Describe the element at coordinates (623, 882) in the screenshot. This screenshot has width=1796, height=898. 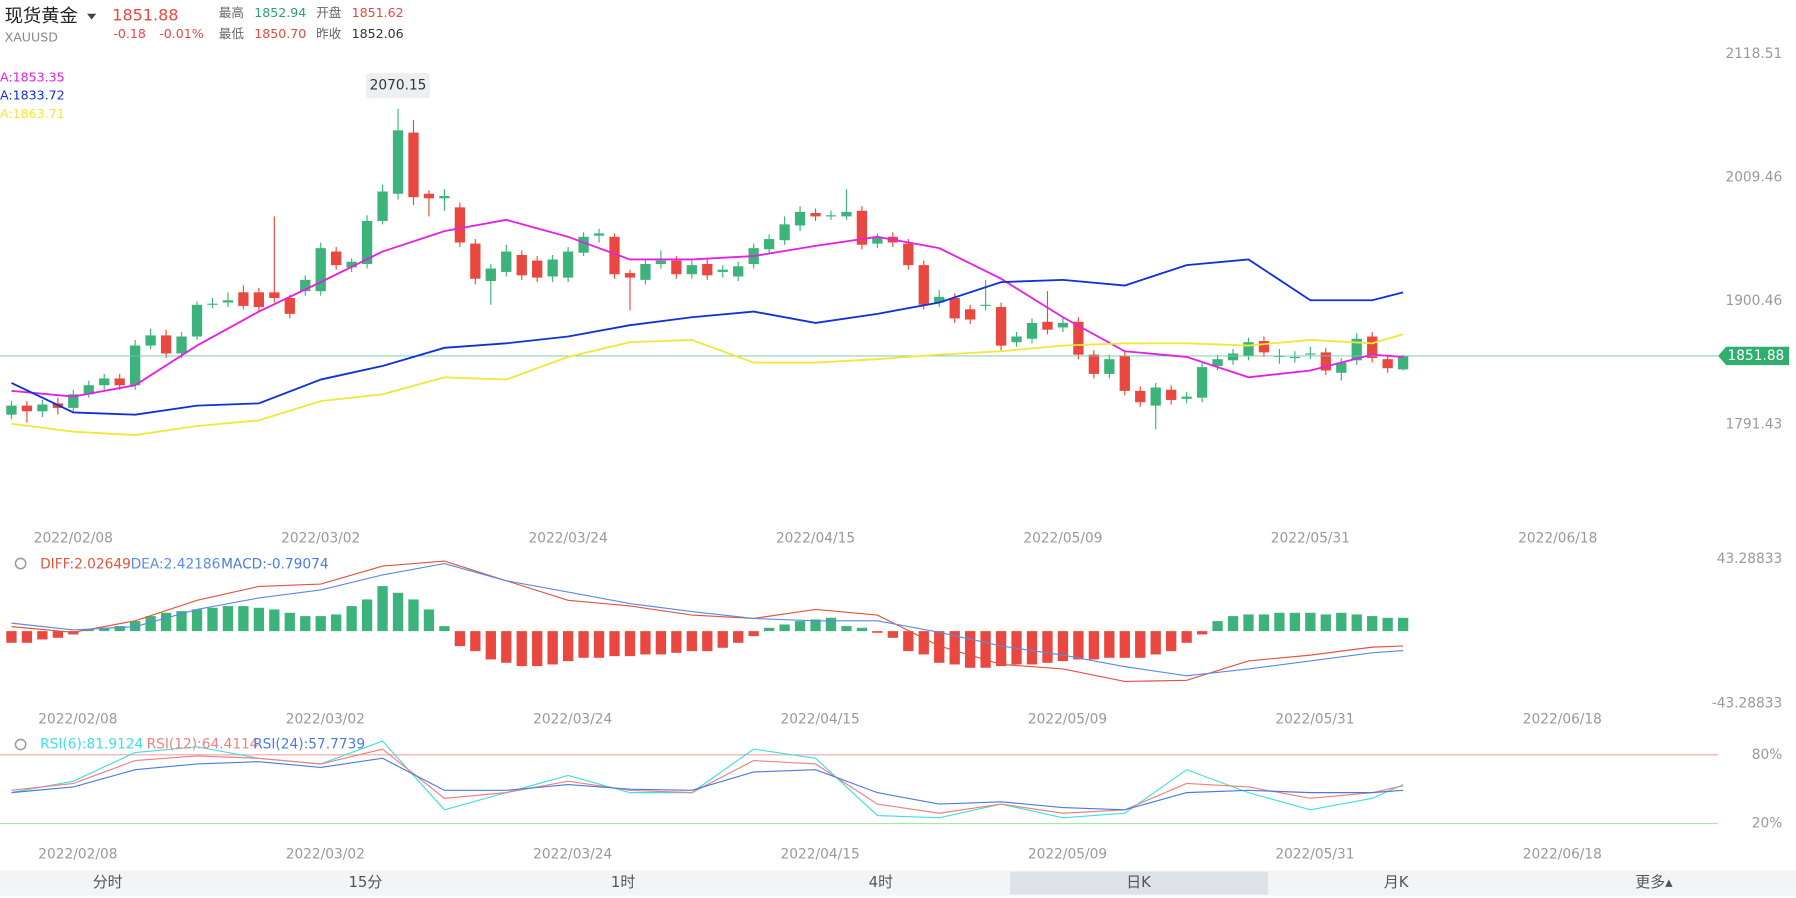
I see `tab: 1时` at that location.